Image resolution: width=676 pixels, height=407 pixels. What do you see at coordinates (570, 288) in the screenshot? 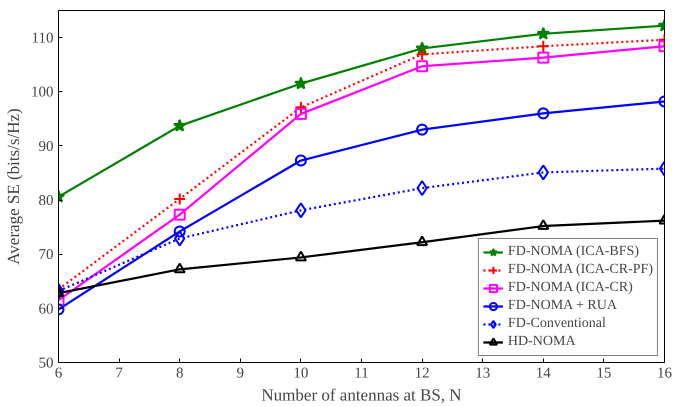
I see `legend-label: FD-NOMA (ICA-CR)` at bounding box center [570, 288].